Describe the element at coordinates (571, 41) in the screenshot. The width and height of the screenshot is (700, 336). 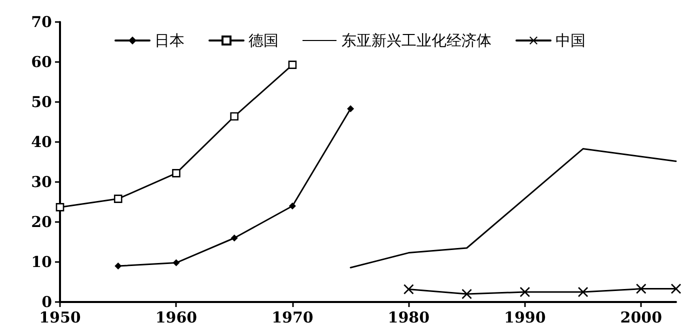
I see `legend-label: 中国` at that location.